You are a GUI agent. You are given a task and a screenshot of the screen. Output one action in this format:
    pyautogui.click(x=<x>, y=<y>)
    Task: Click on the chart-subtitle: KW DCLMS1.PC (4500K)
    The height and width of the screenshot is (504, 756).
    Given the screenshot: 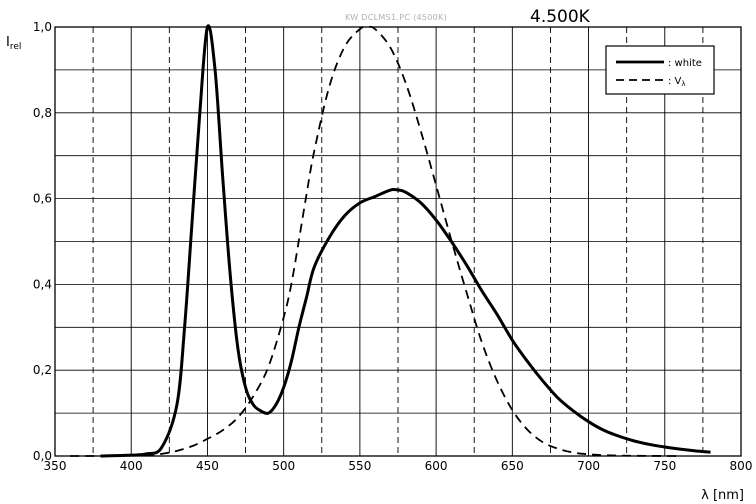 What is the action you would take?
    pyautogui.click(x=396, y=17)
    